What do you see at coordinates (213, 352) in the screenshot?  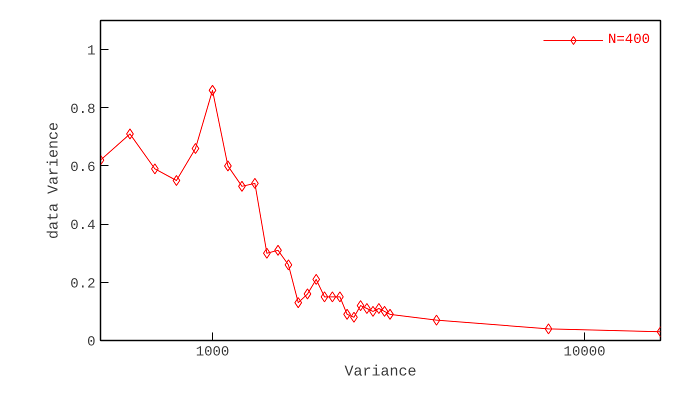 I see `x-tick-label: 1000` at bounding box center [213, 352].